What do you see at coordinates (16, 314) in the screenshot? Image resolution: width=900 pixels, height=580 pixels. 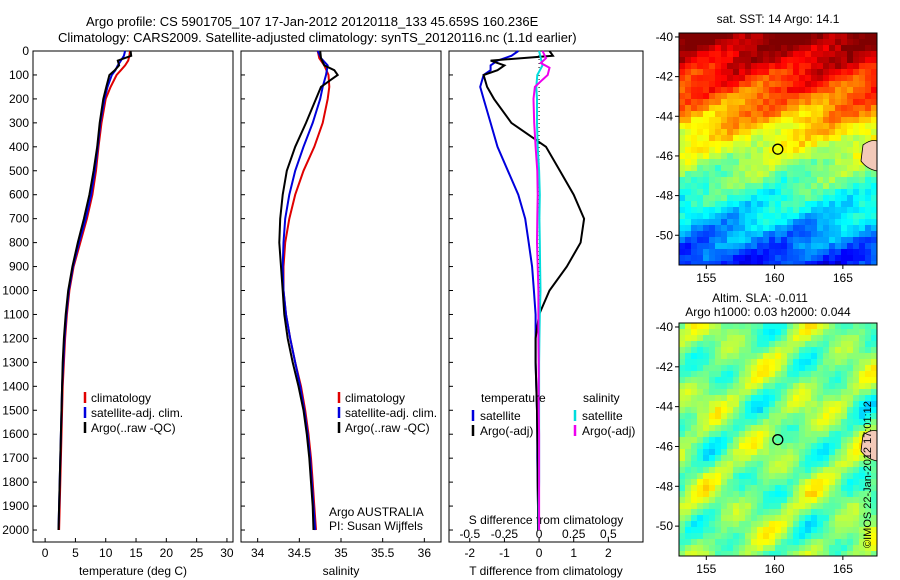 I see `depth-tick-label: 1100` at bounding box center [16, 314].